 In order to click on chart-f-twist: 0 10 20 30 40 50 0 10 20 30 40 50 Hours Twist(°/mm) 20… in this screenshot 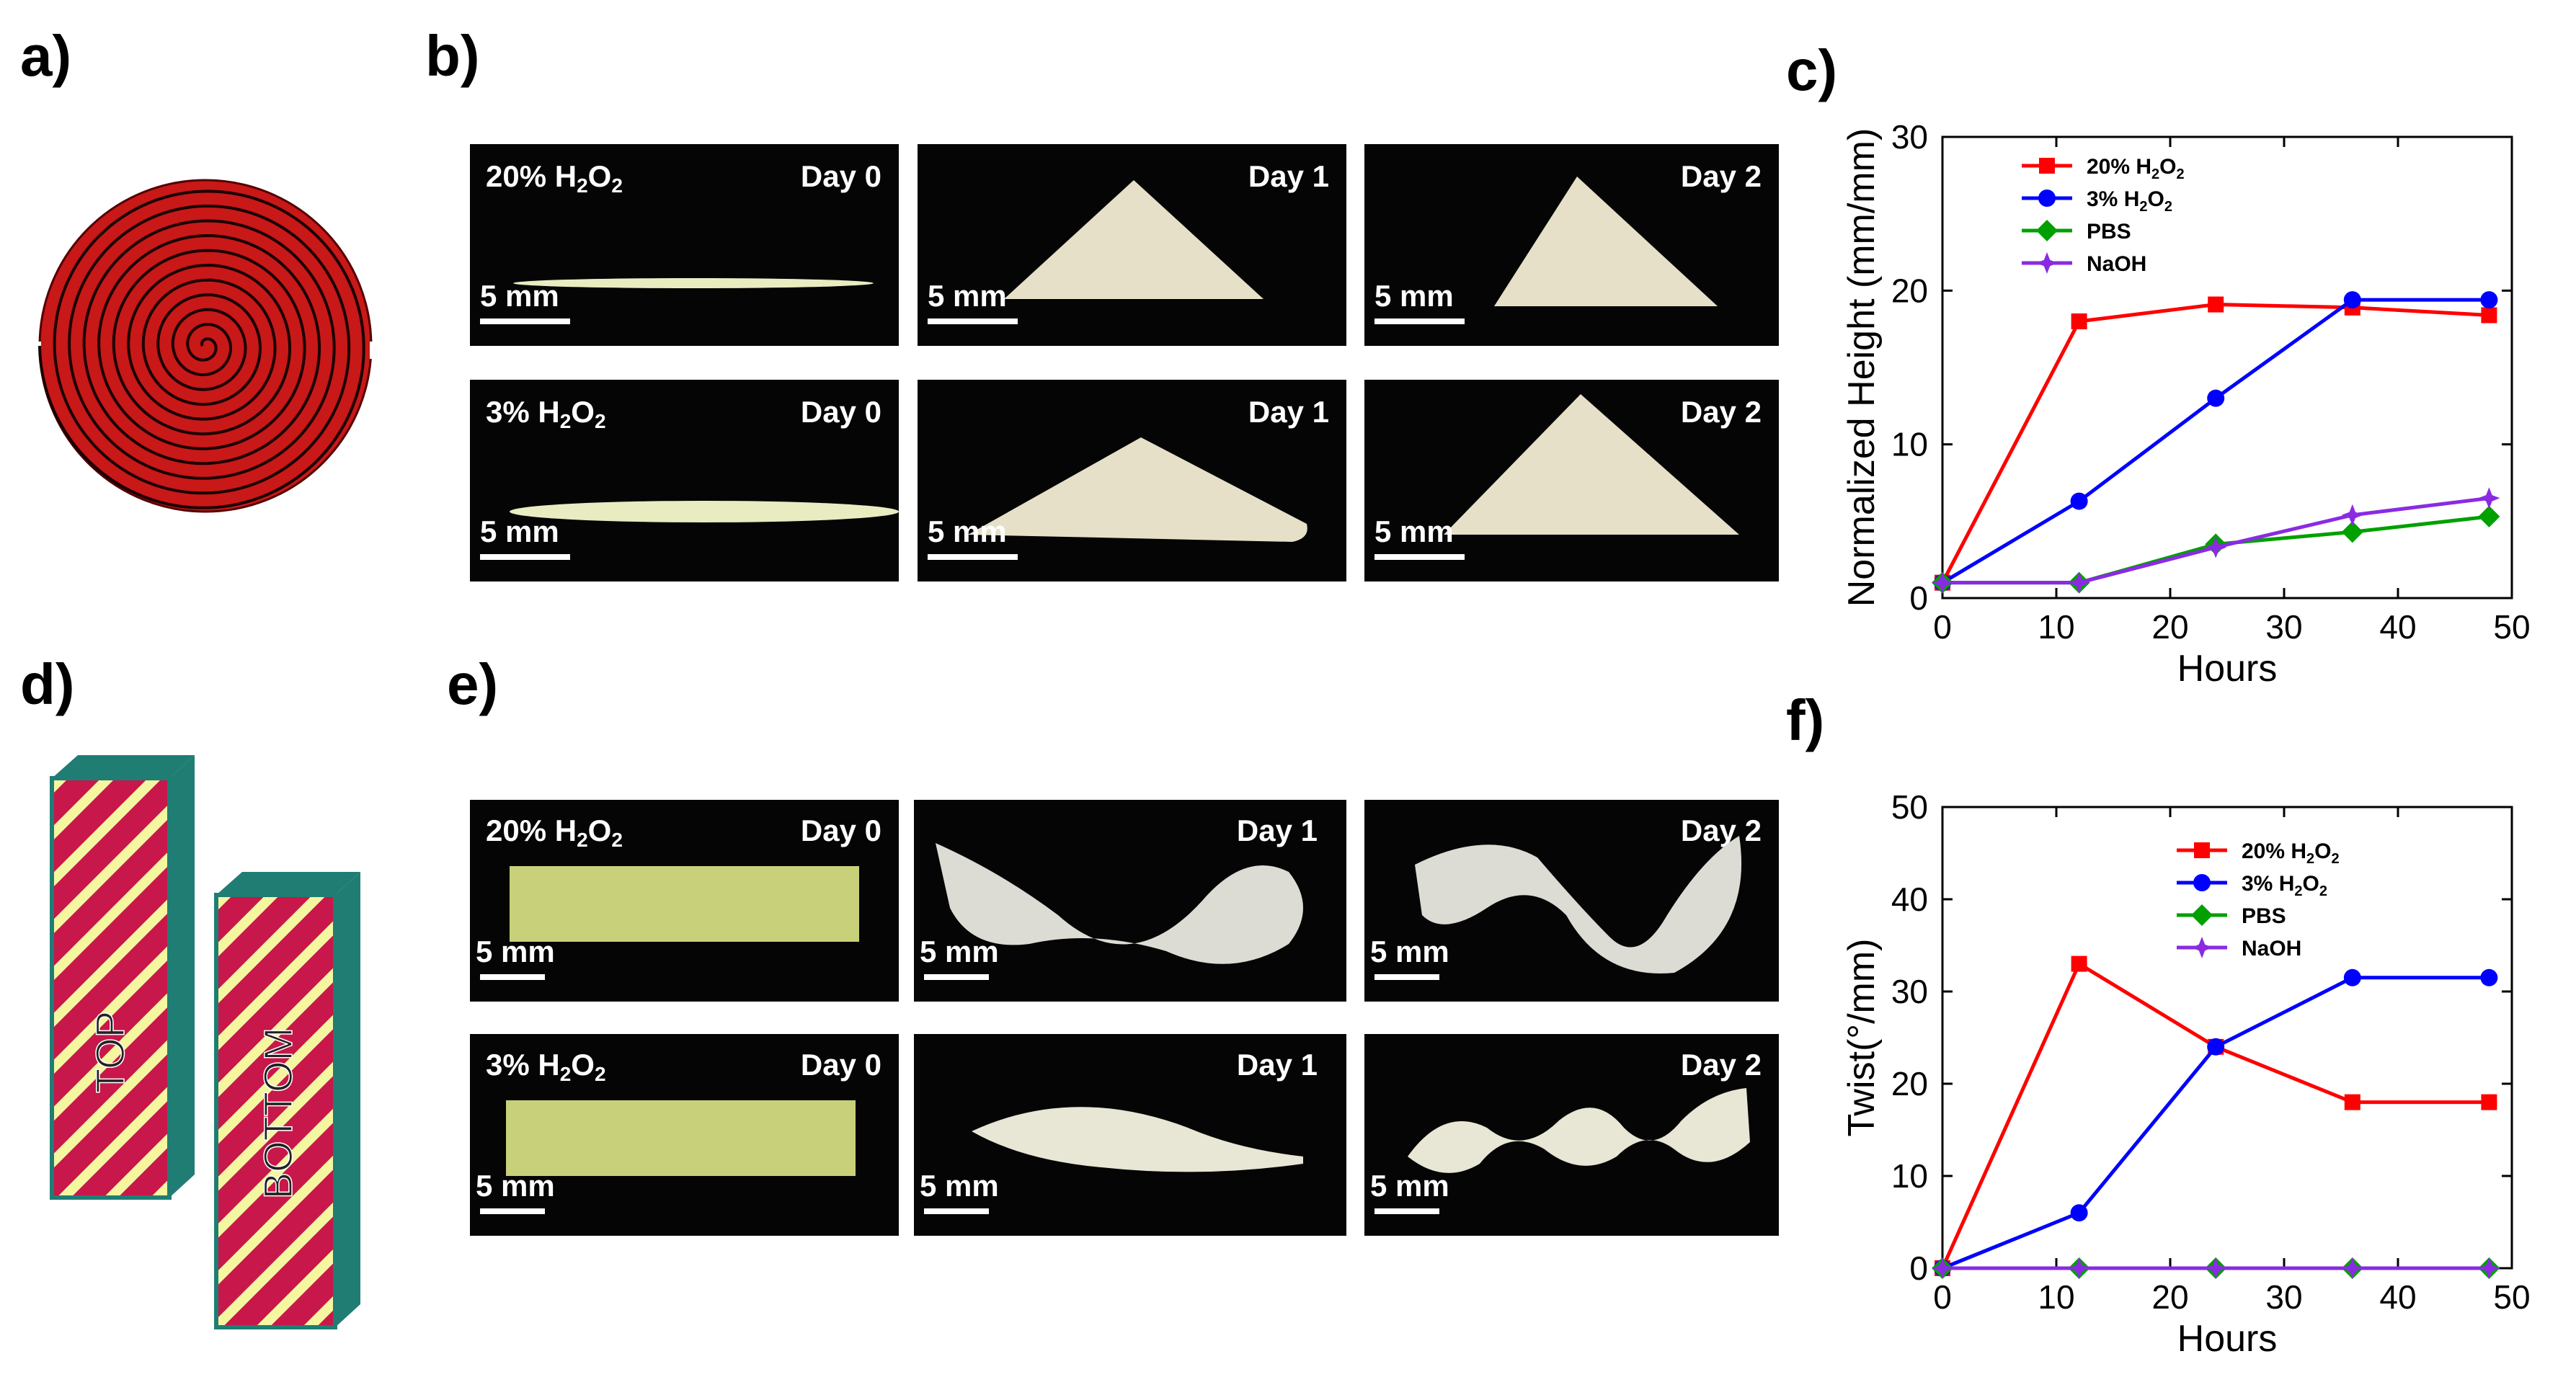, I will do `click(2186, 1074)`.